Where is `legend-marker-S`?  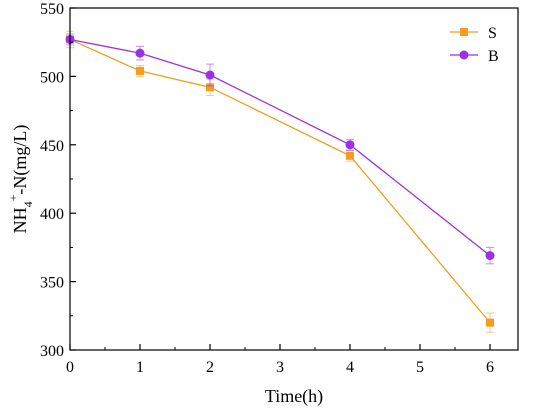 legend-marker-S is located at coordinates (464, 32).